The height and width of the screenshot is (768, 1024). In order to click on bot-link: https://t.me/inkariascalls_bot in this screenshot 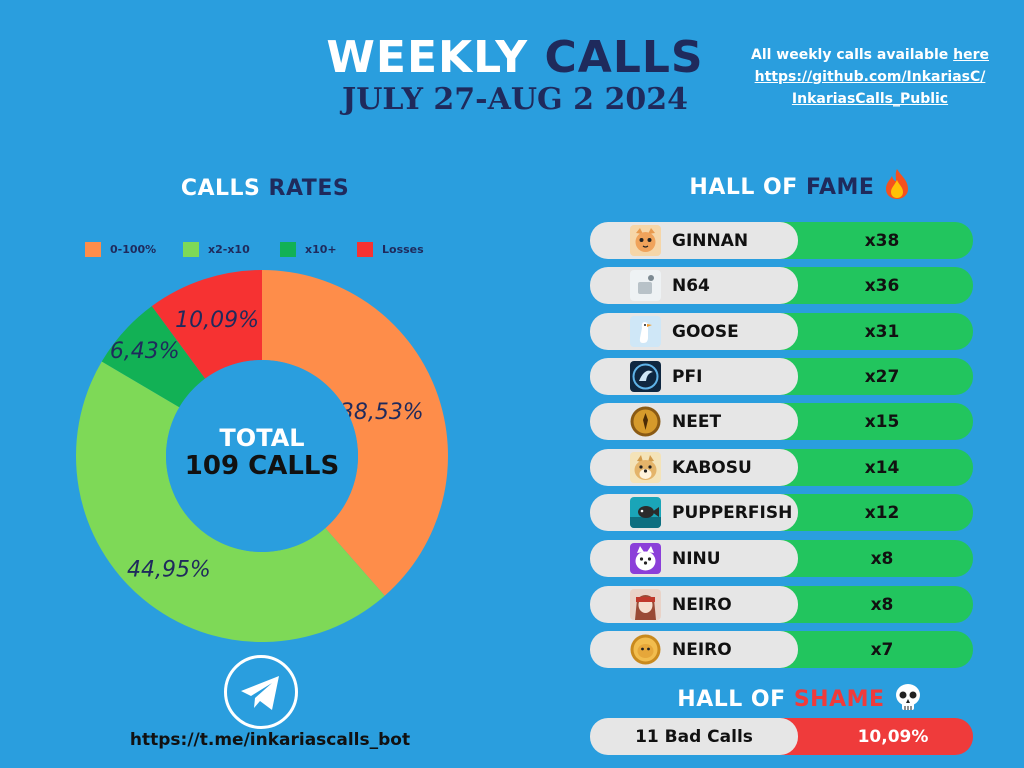, I will do `click(270, 740)`.